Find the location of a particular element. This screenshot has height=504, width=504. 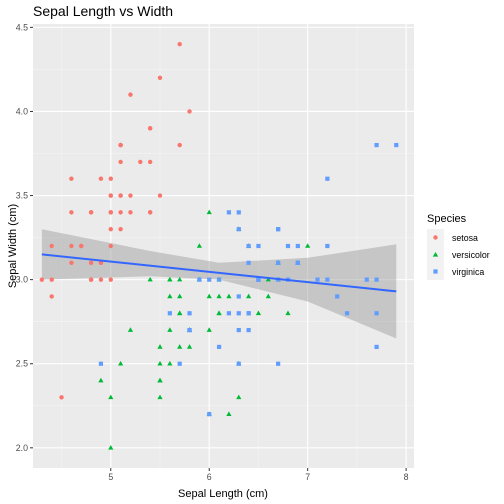

y-axis-ticks: 2.0 2.5 3.0 3.5 4.0 4.5 is located at coordinates (24, 237).